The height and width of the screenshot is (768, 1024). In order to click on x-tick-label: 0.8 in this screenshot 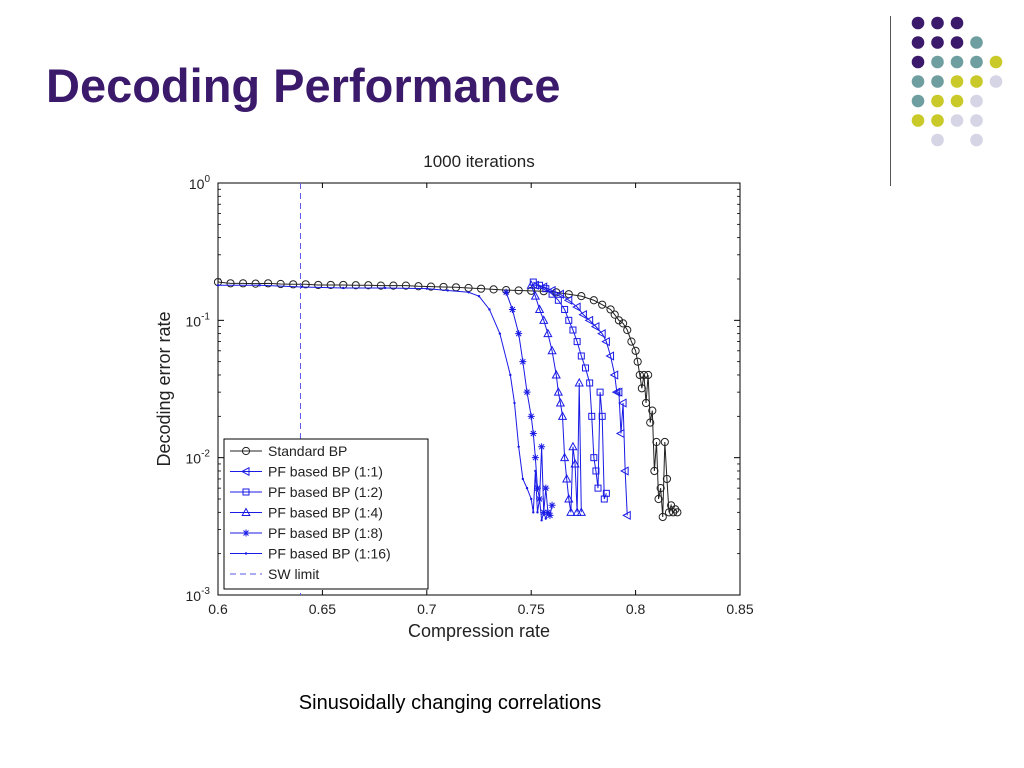, I will do `click(636, 609)`.